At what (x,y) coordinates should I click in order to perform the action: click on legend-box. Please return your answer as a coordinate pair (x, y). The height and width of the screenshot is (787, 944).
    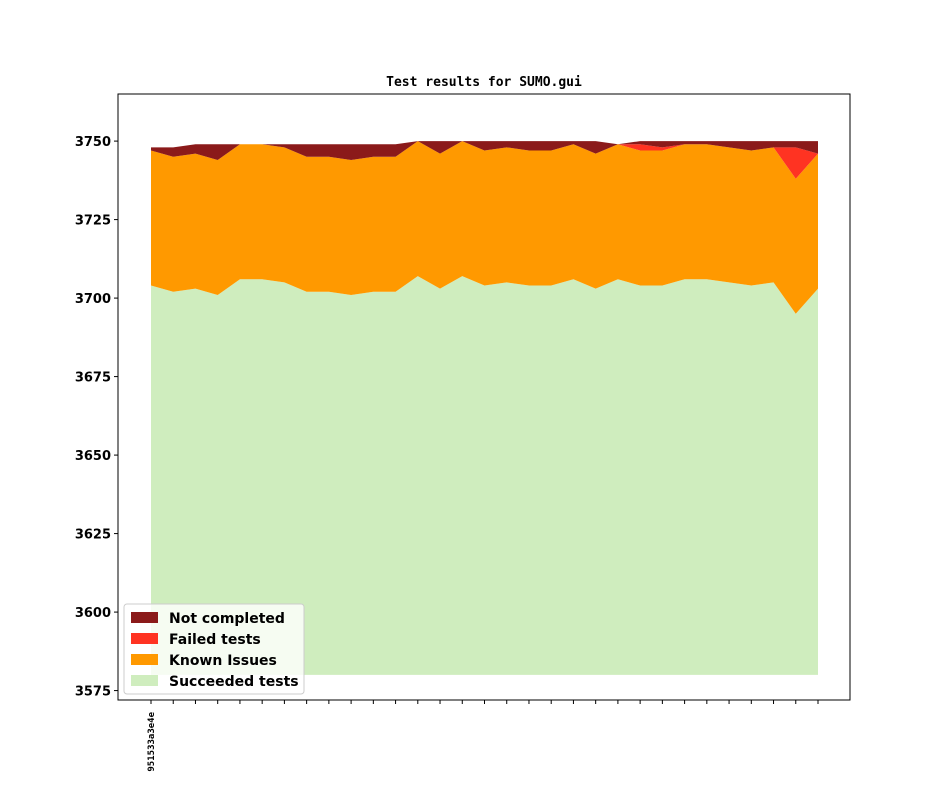
    Looking at the image, I should click on (214, 649).